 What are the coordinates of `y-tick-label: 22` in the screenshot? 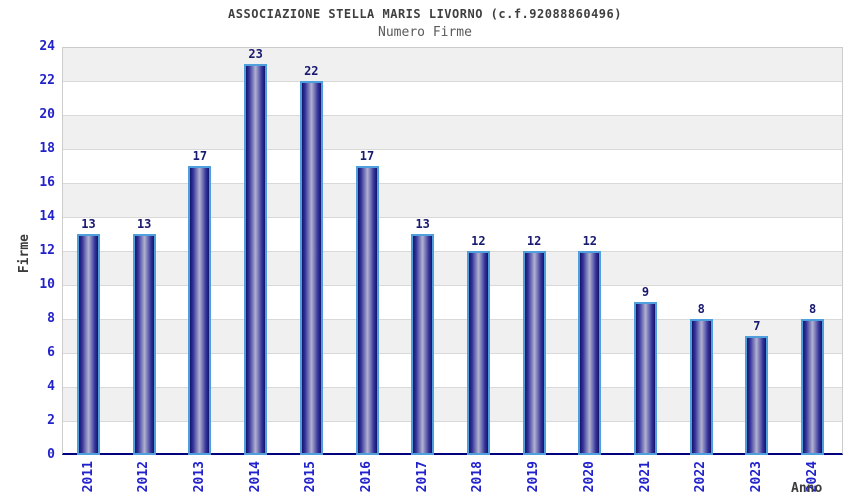 It's located at (47, 80).